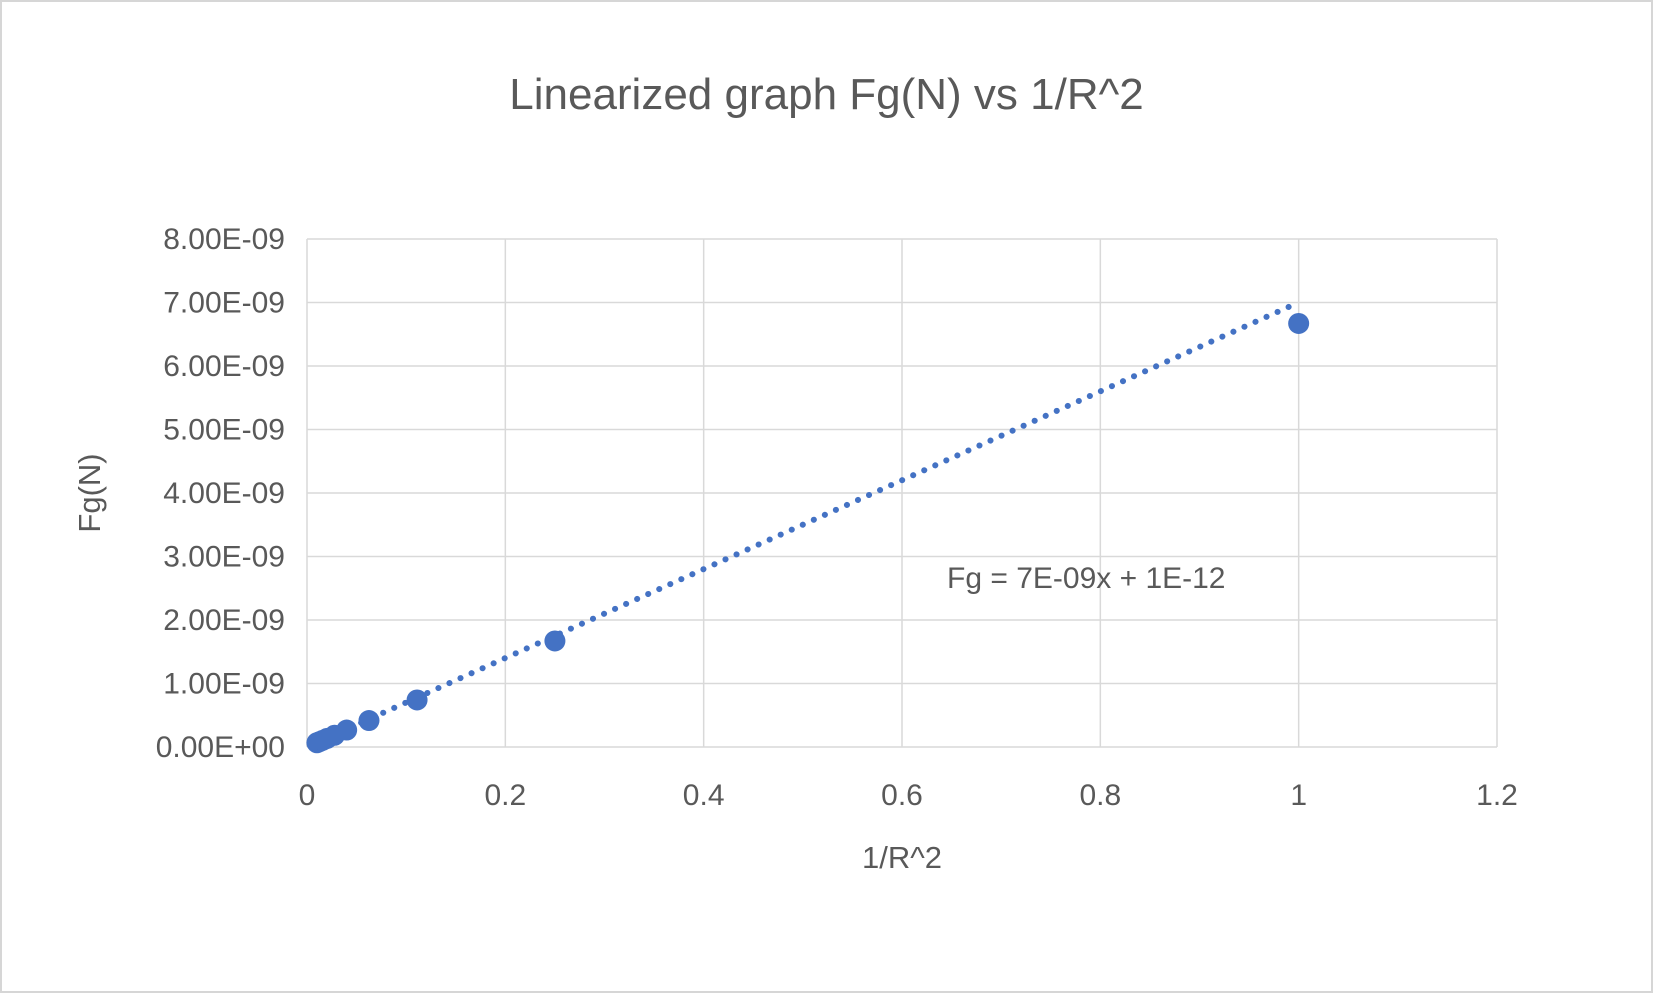  I want to click on trendline-equation: Fg = 7E-09x + 1E-12, so click(1086, 578).